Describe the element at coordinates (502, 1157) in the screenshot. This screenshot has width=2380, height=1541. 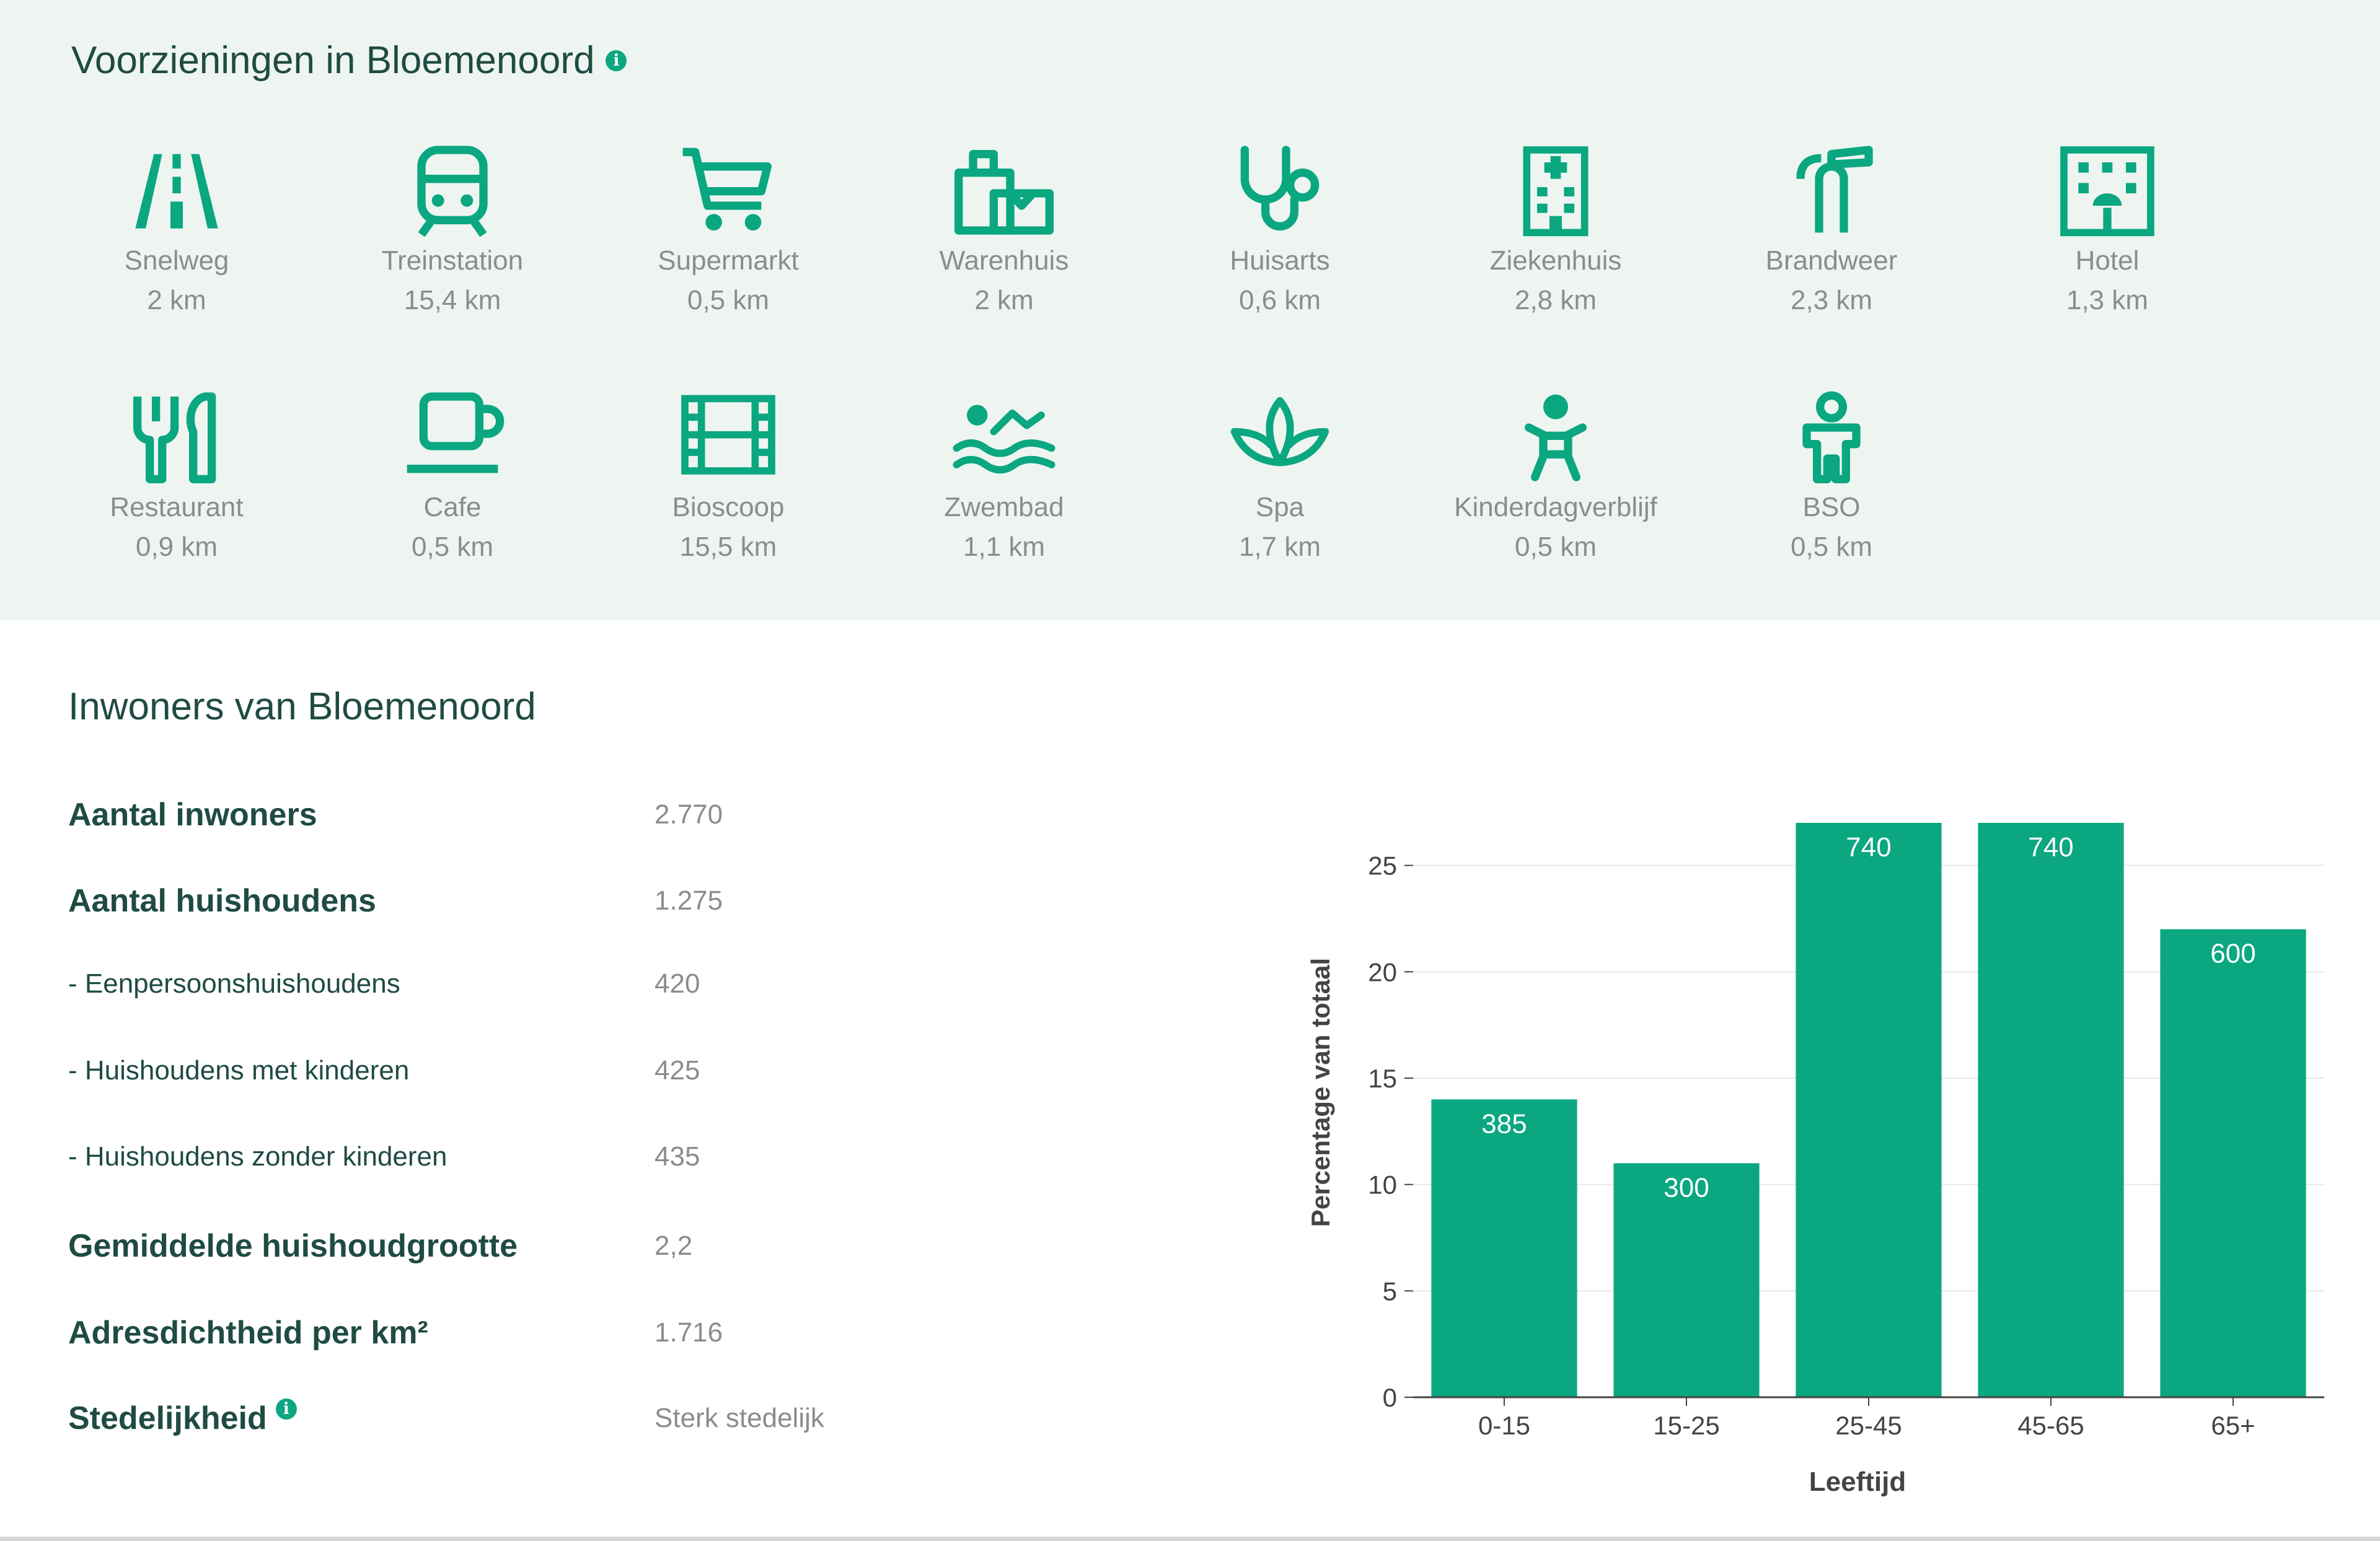
I see `stat-row: - Huishoudens zonder kinderen 435` at that location.